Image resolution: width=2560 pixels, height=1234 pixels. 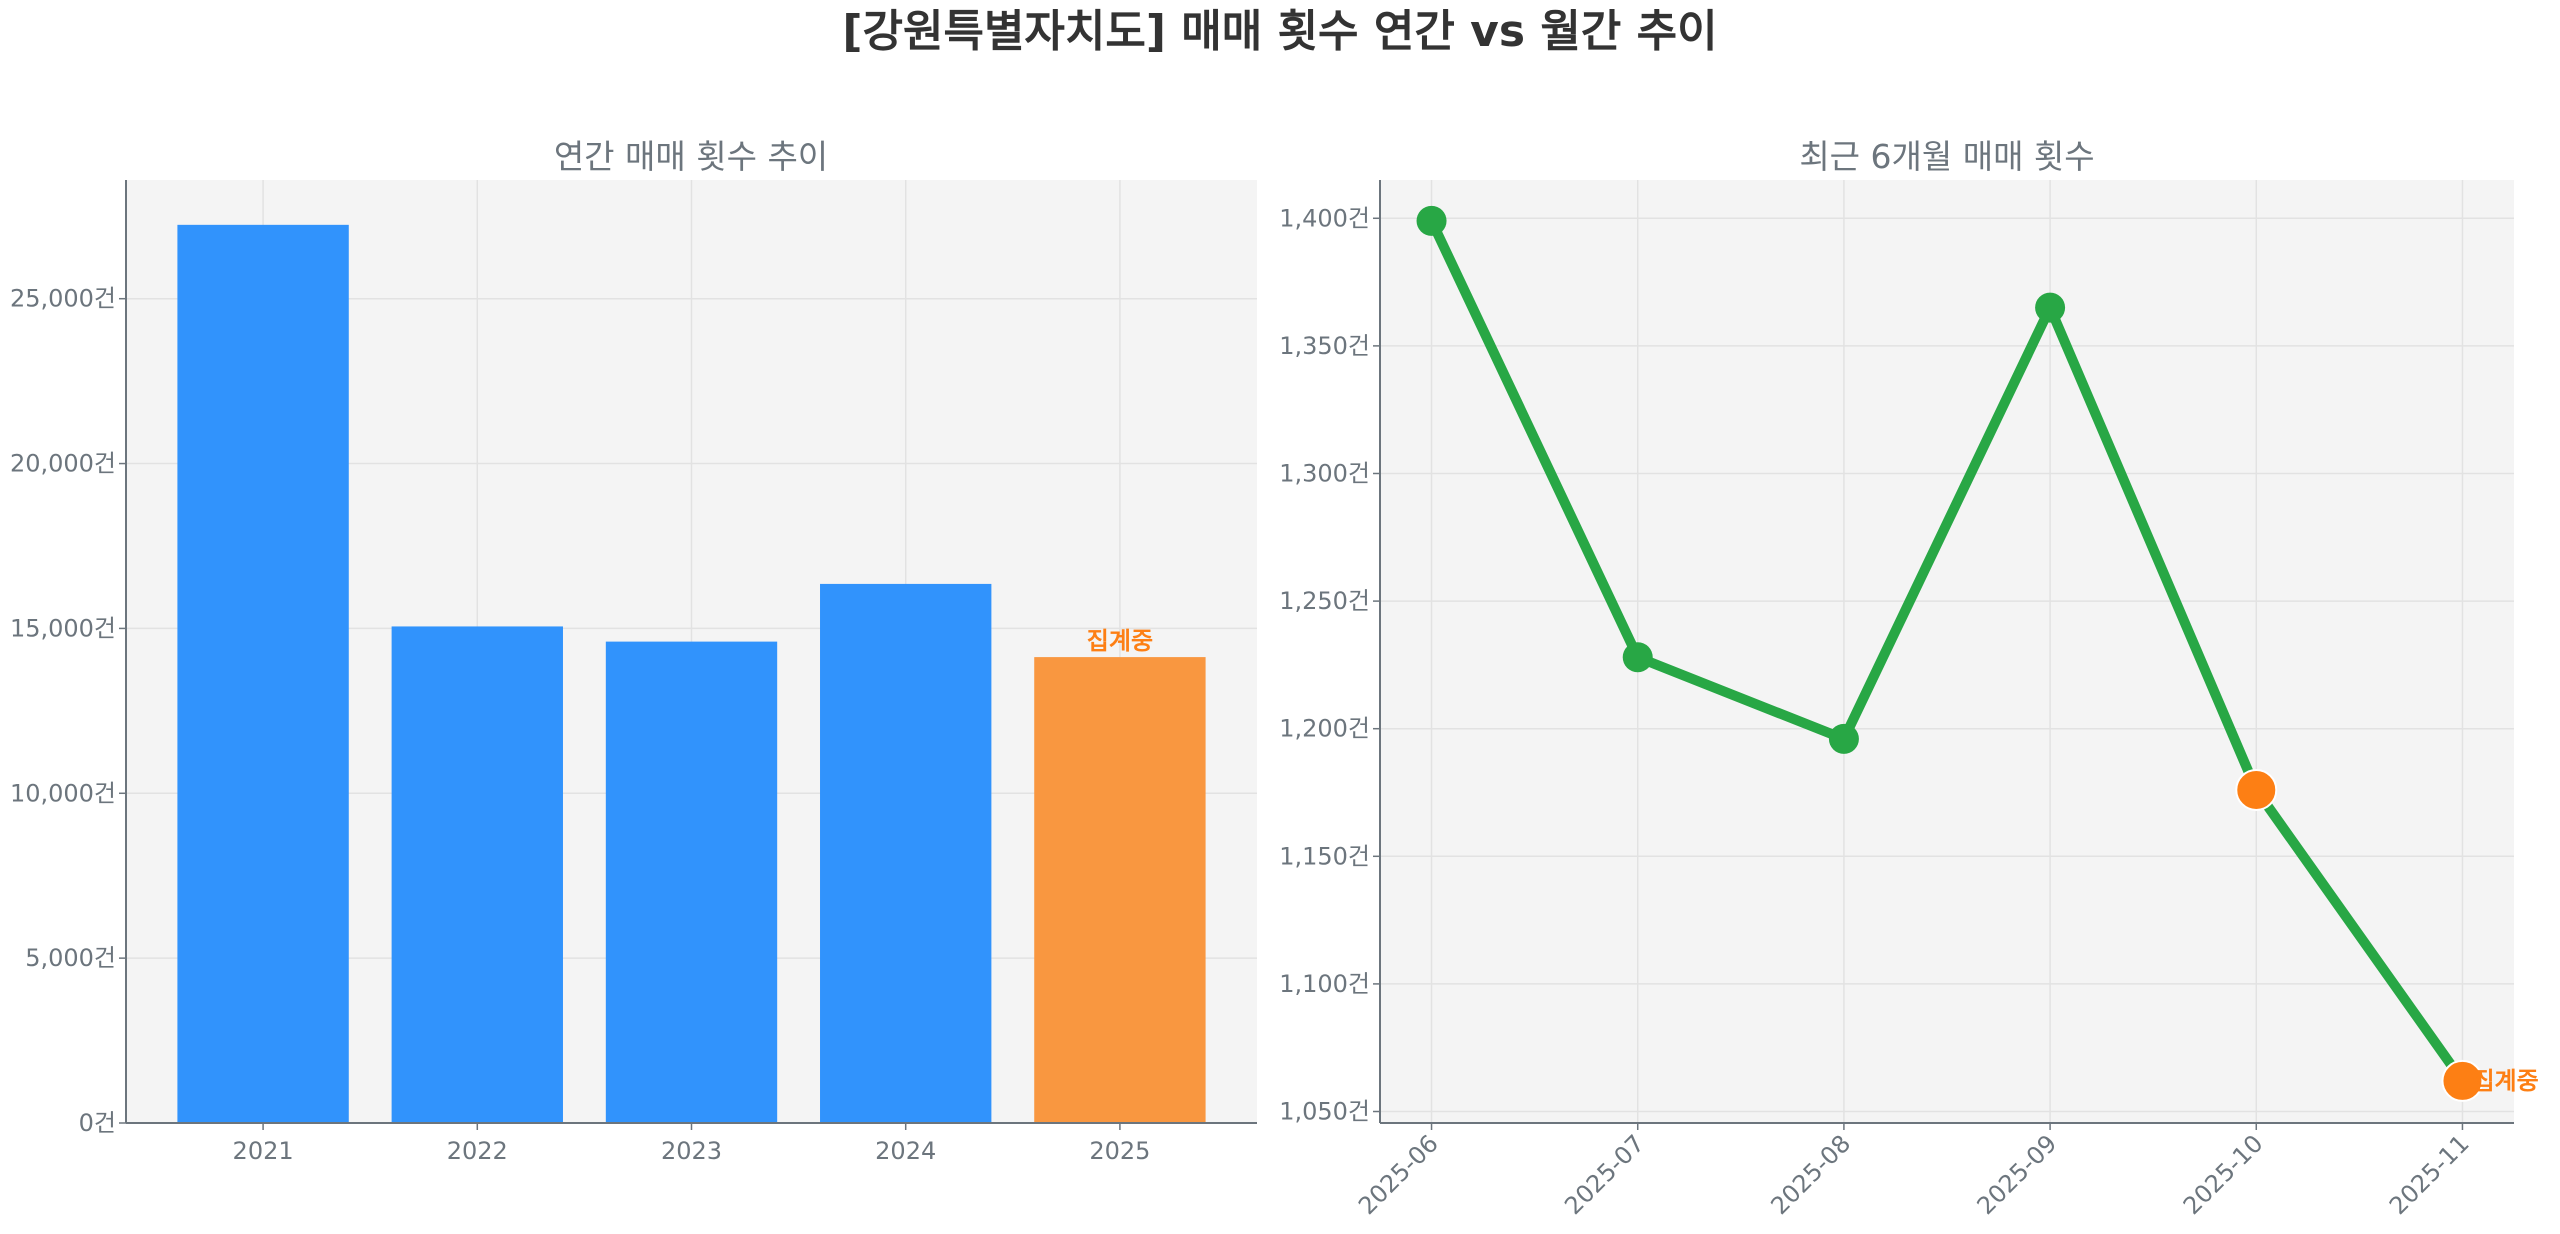 I want to click on y-tick-label: 1,350건, so click(x=1324, y=346).